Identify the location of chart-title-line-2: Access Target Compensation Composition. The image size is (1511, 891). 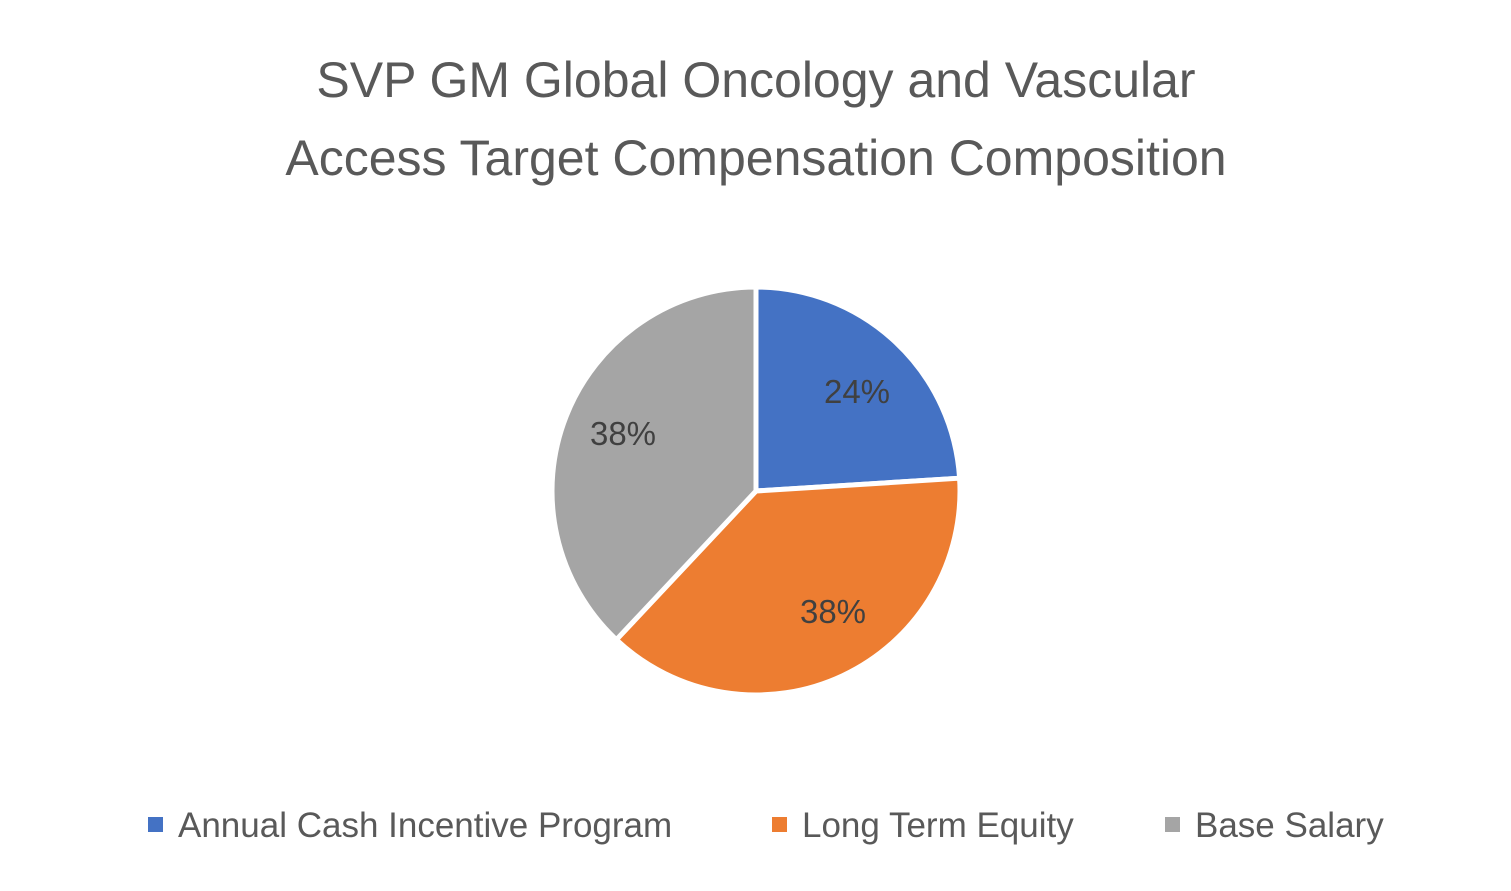
(755, 158).